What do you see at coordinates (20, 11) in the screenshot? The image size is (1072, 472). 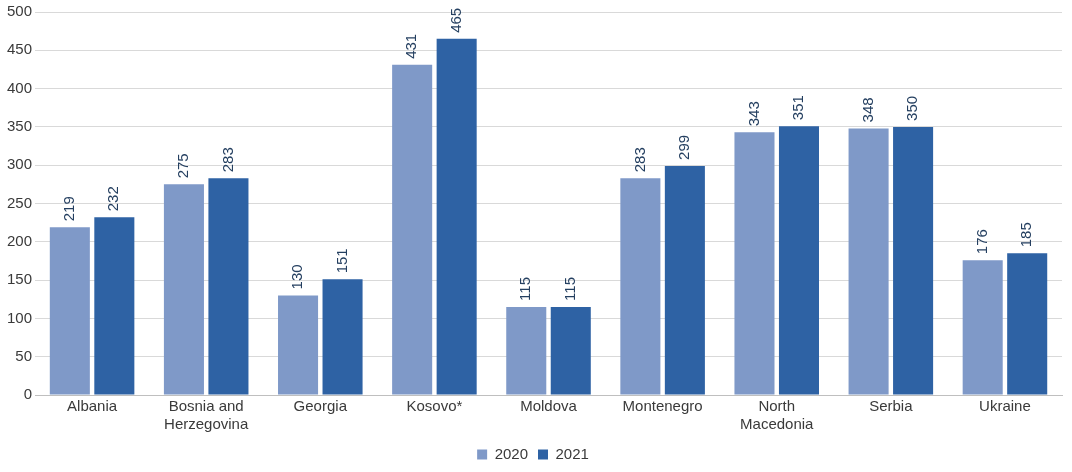 I see `y-tick-label: 500` at bounding box center [20, 11].